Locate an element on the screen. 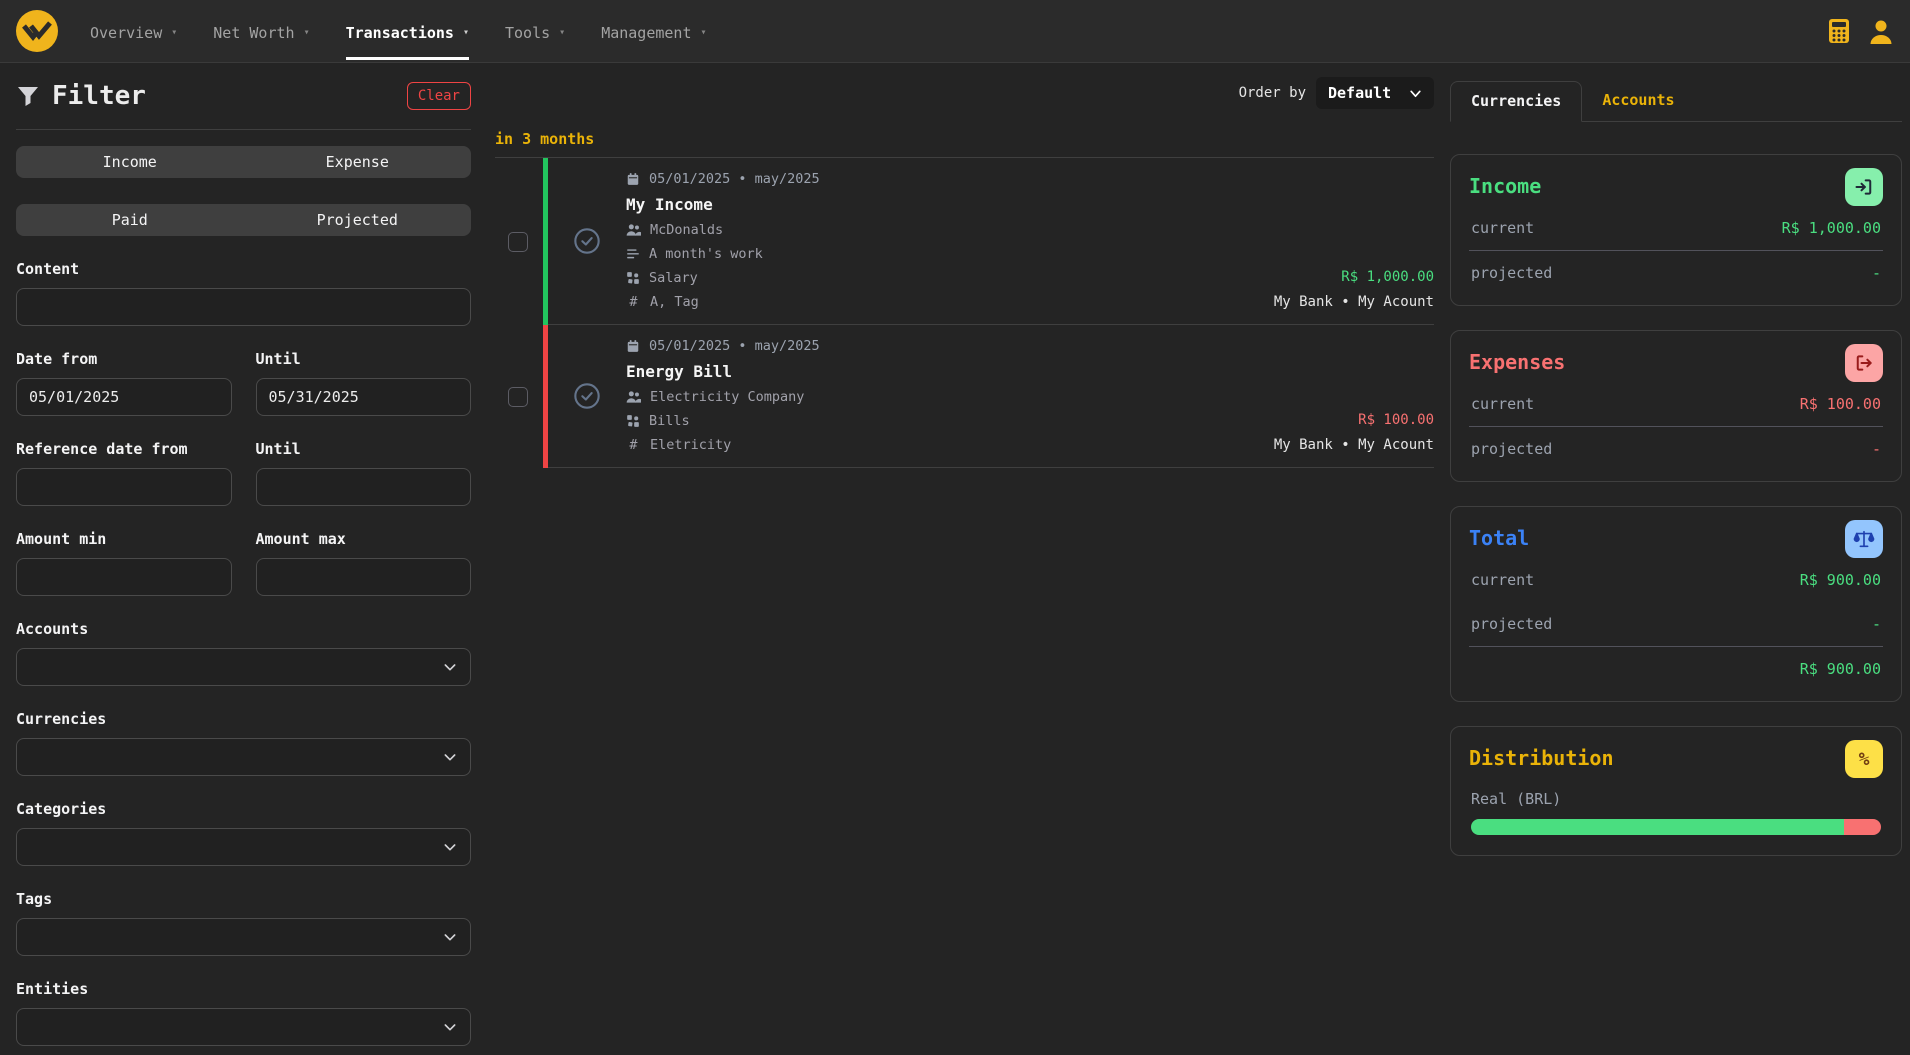 Image resolution: width=1910 pixels, height=1055 pixels. categories-select is located at coordinates (243, 847).